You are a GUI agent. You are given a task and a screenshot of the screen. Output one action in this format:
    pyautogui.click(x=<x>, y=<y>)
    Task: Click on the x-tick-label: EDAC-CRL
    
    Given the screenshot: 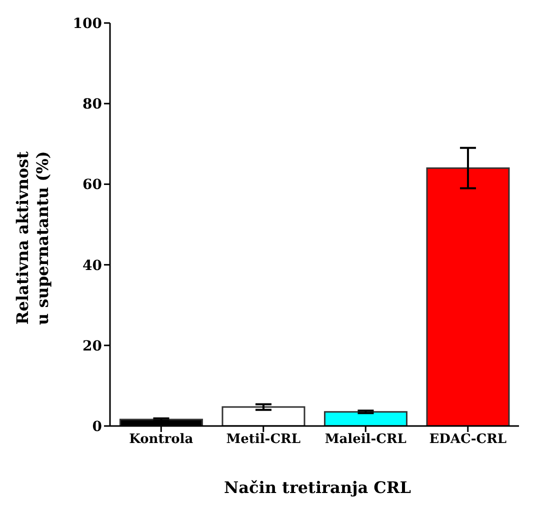 What is the action you would take?
    pyautogui.click(x=468, y=440)
    